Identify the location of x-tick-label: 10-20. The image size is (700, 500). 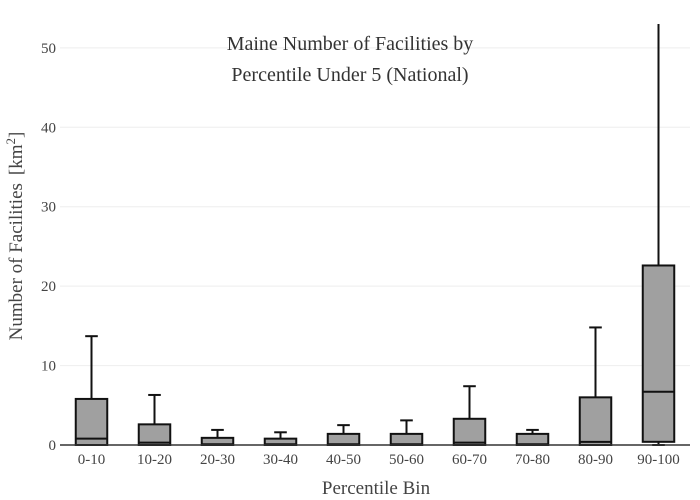
(154, 460).